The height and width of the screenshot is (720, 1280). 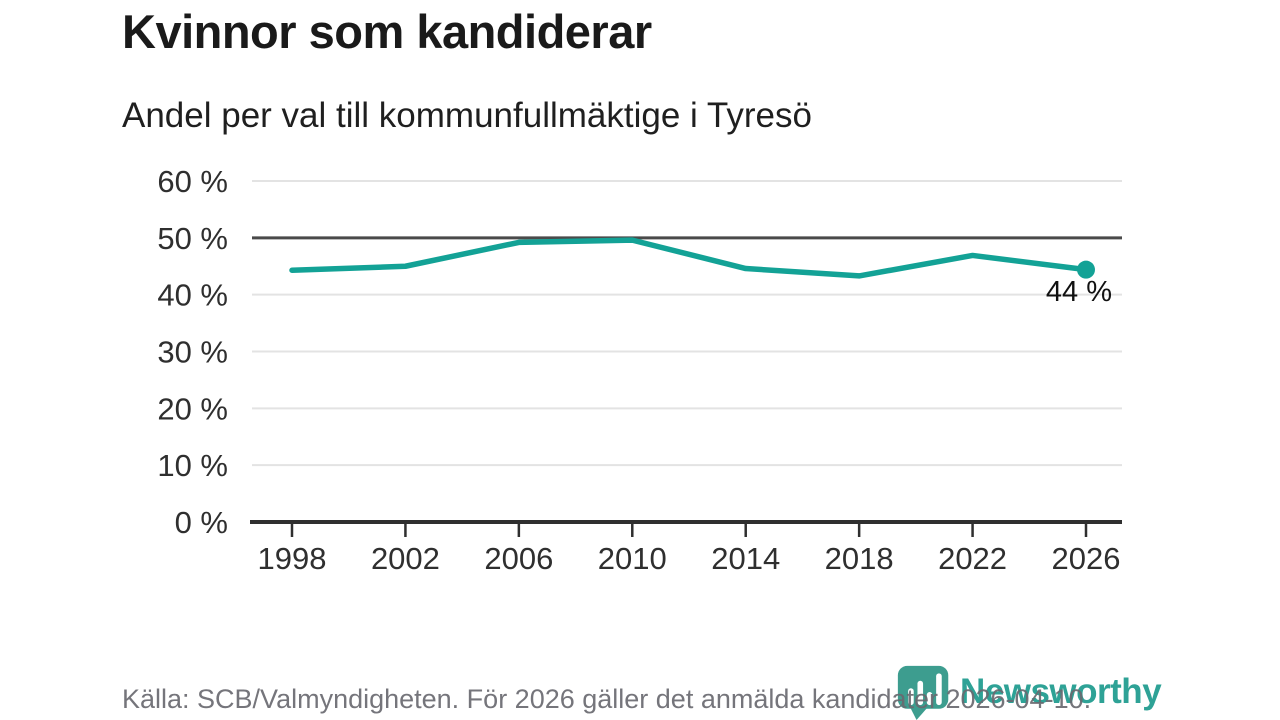 I want to click on x-tick-label: 2022, so click(x=972, y=558).